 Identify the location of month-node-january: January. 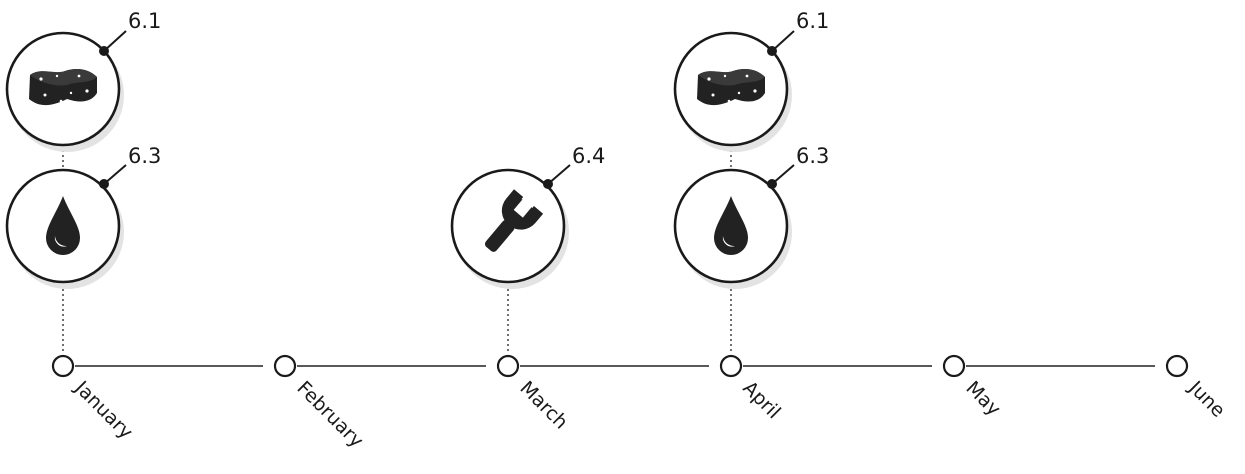
(94, 398).